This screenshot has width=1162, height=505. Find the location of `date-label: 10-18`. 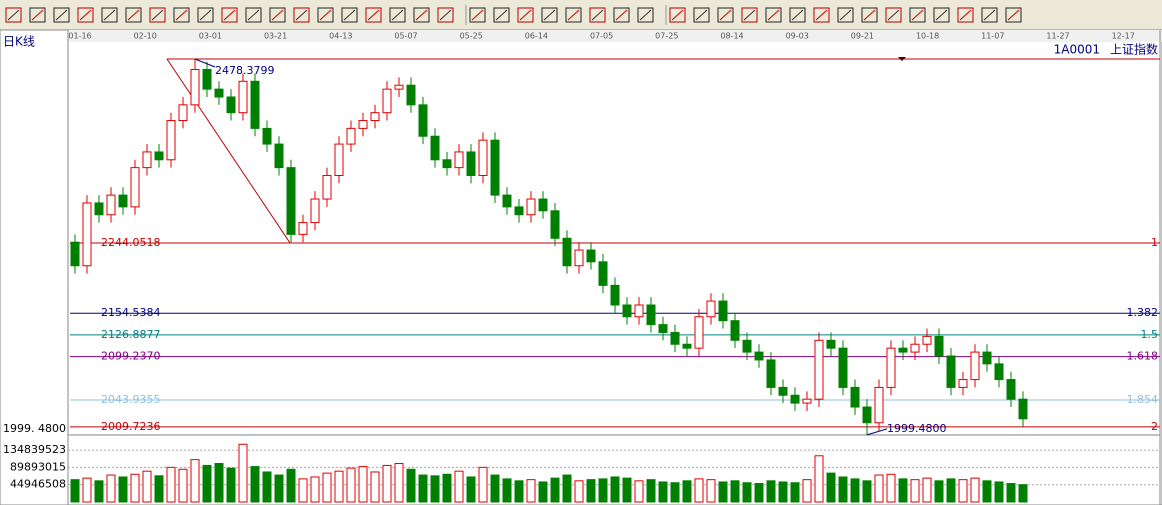

date-label: 10-18 is located at coordinates (927, 36).